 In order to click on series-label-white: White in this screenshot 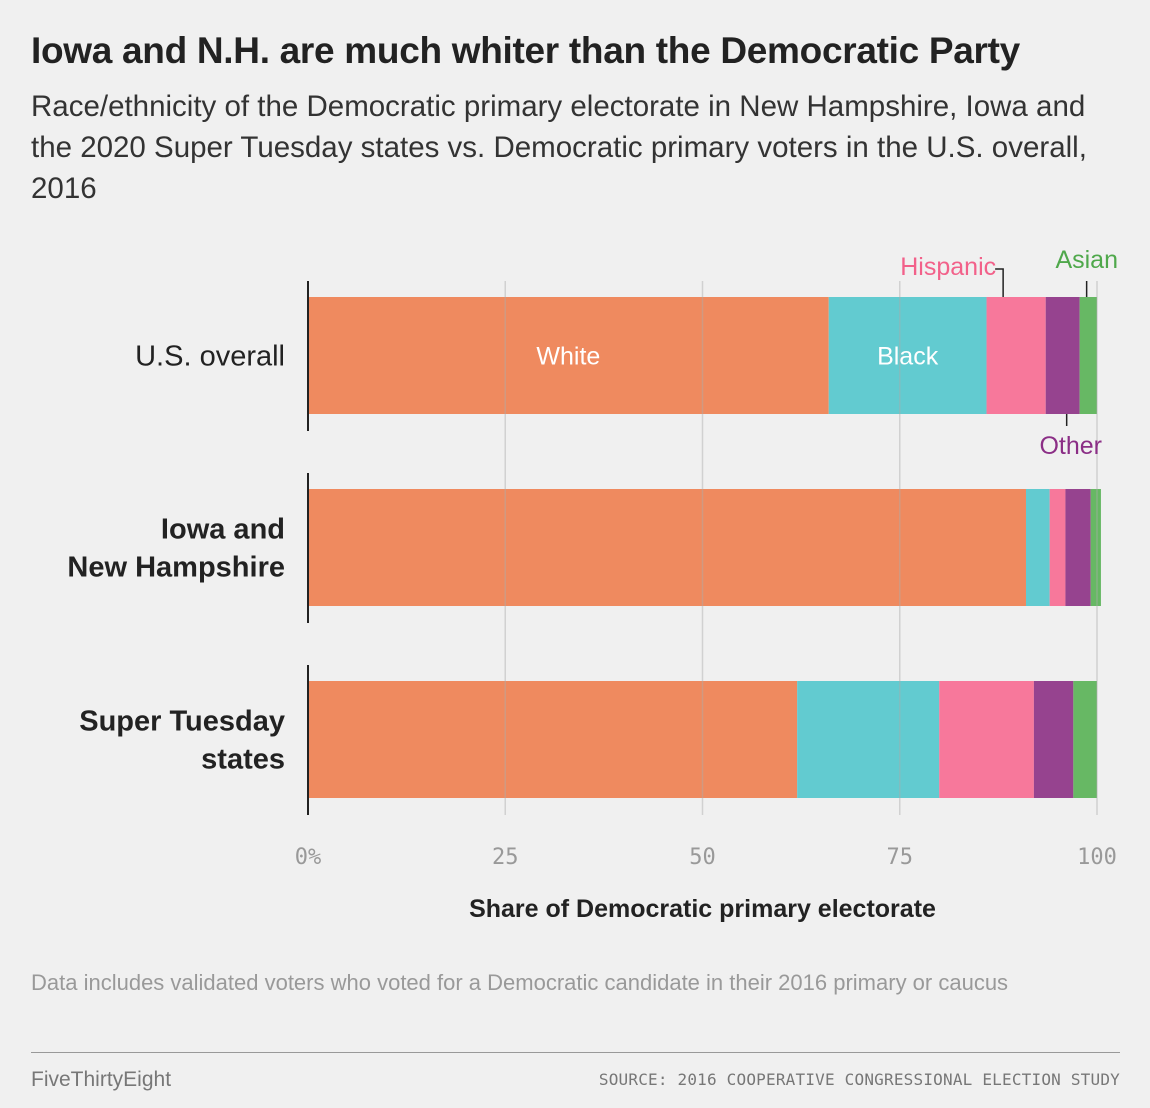, I will do `click(568, 357)`.